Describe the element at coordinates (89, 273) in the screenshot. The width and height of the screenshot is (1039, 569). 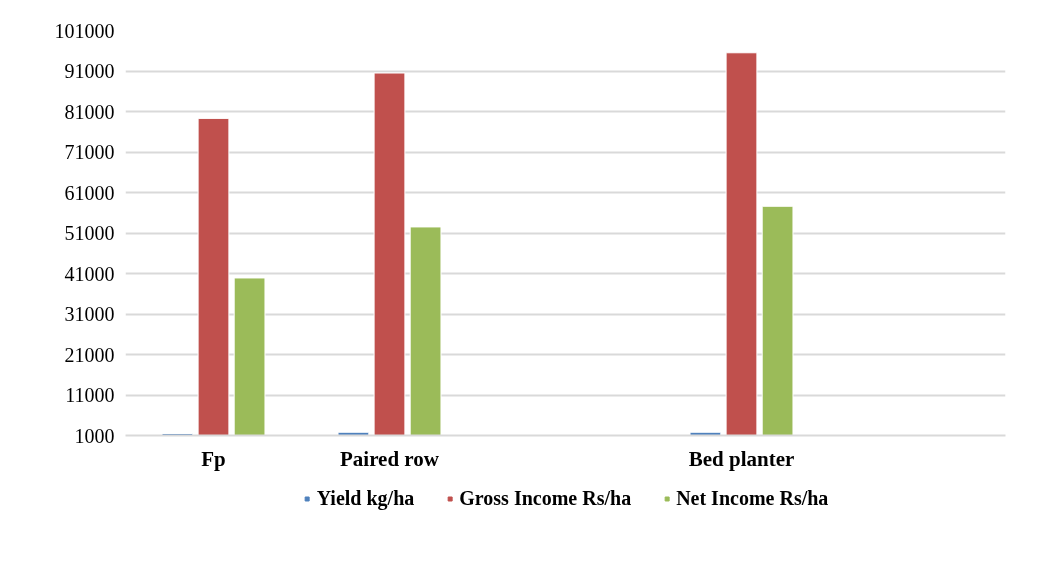
I see `y-tick-label: 41000` at that location.